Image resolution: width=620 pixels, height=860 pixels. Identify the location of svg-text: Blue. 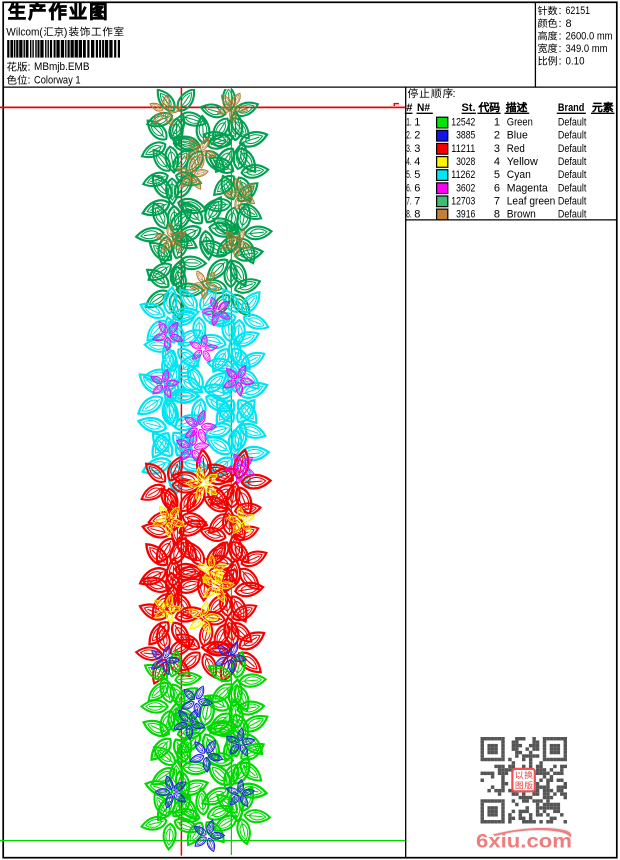
(517, 136).